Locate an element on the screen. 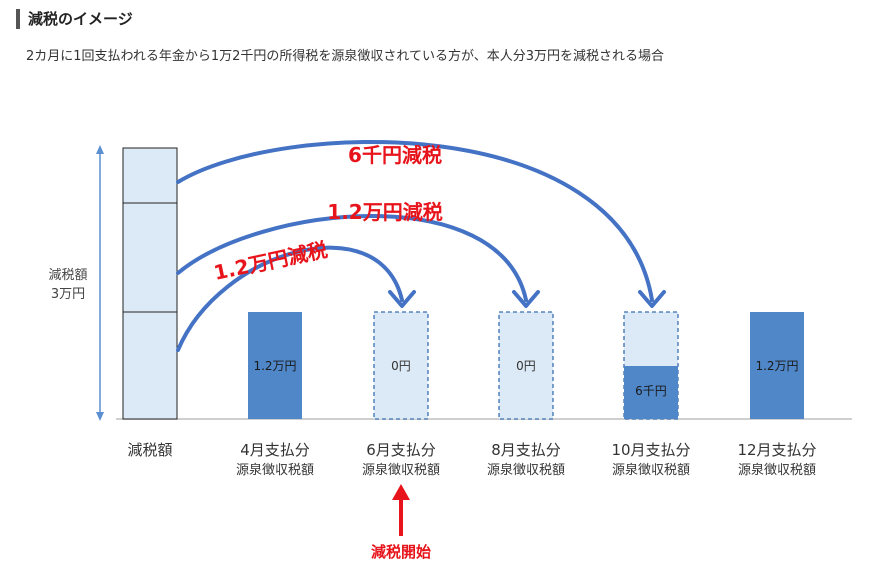 The width and height of the screenshot is (870, 571). y-label-line1: 減税額 is located at coordinates (67, 275).